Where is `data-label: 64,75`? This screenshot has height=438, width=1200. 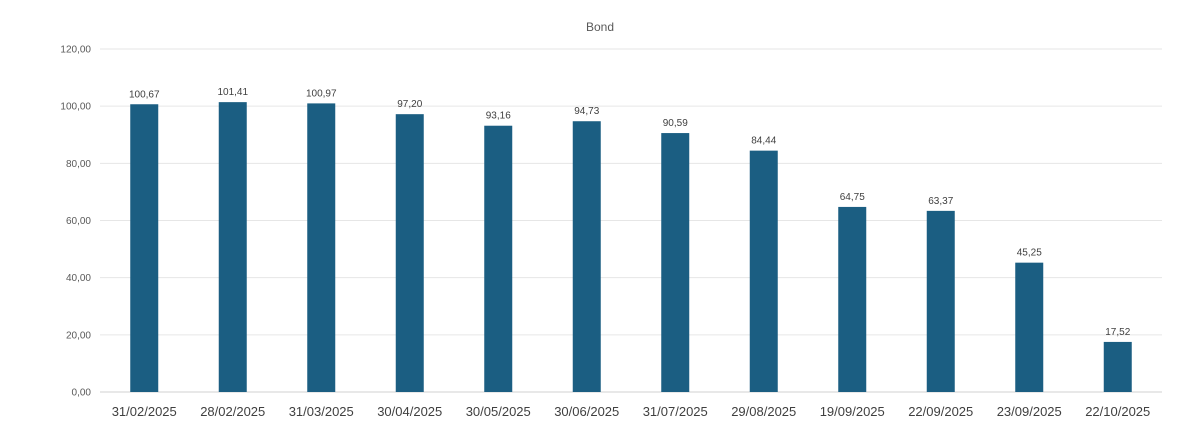 data-label: 64,75 is located at coordinates (852, 197).